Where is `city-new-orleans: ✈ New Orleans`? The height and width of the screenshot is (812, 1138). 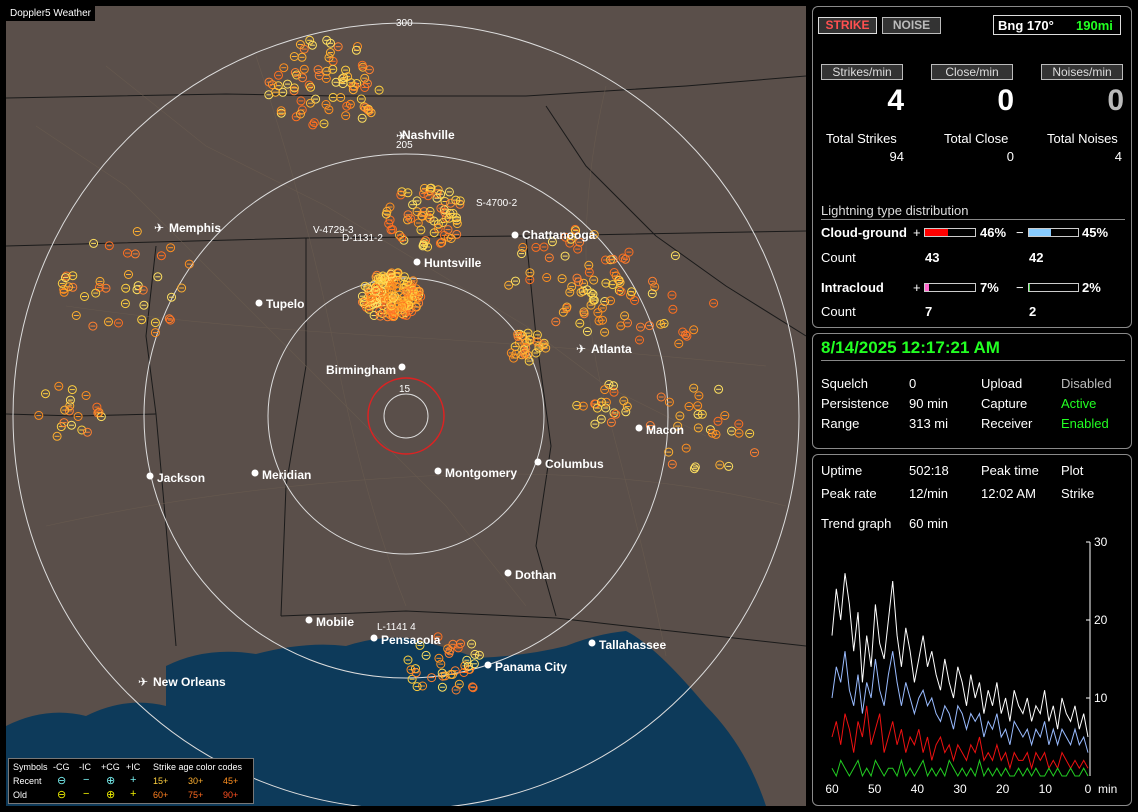 city-new-orleans: ✈ New Orleans is located at coordinates (182, 682).